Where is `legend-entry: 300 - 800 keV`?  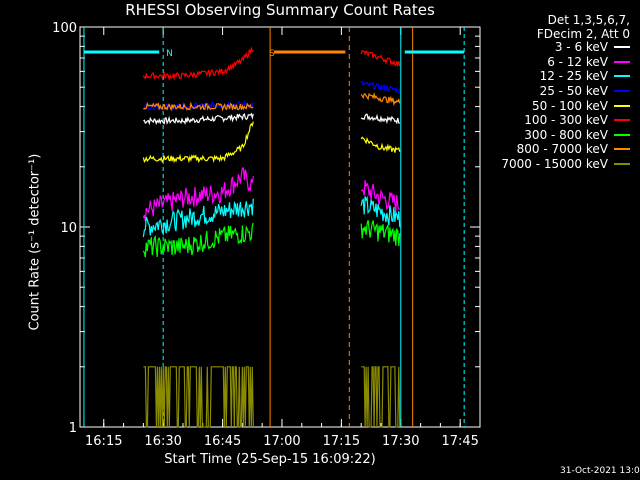 legend-entry: 300 - 800 keV is located at coordinates (554, 135).